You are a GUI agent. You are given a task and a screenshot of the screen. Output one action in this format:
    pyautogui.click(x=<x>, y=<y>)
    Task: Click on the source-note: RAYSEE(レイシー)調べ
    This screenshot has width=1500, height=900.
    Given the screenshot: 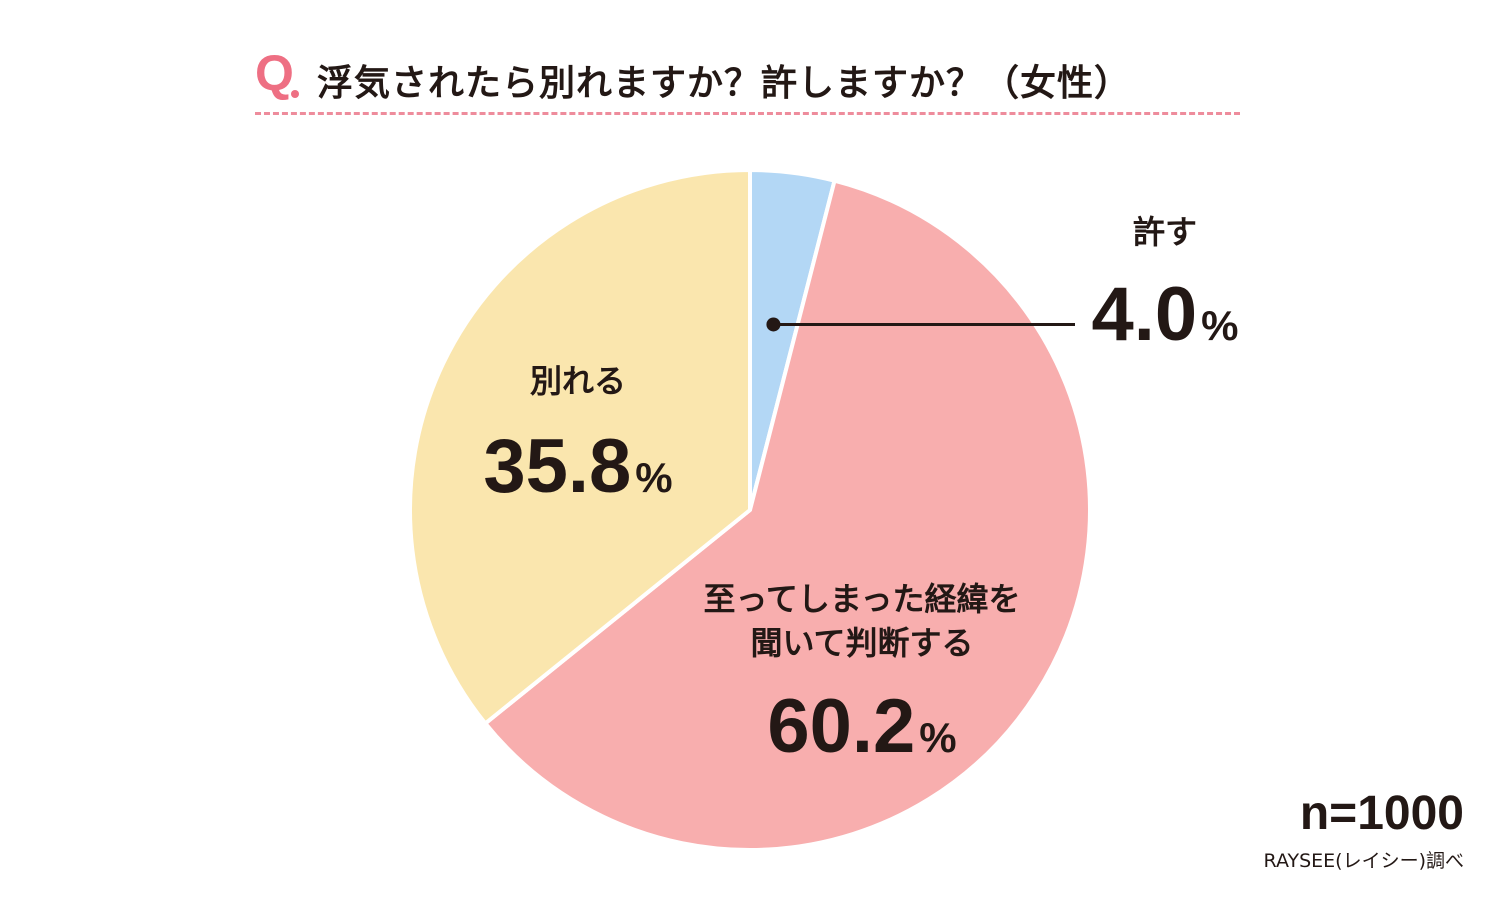 What is the action you would take?
    pyautogui.click(x=1363, y=861)
    